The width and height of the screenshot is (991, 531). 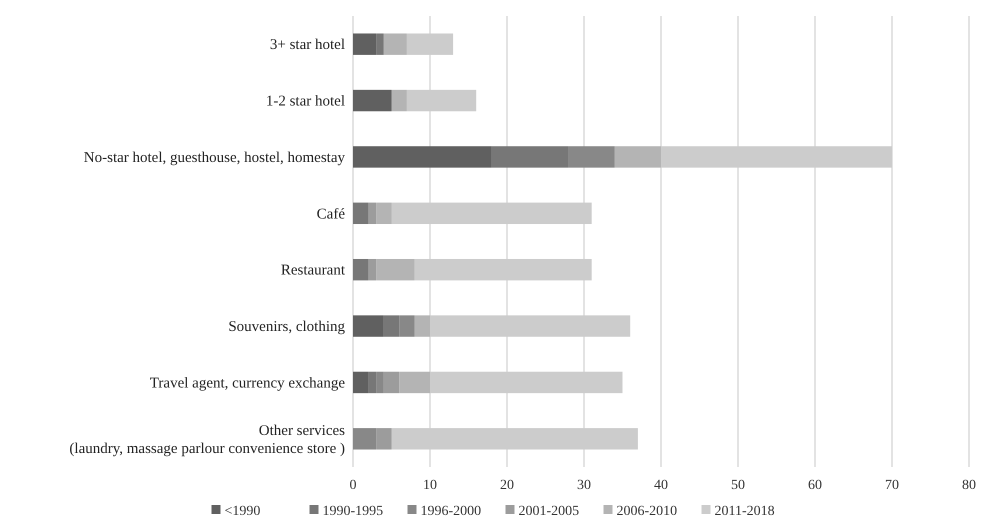 What do you see at coordinates (738, 485) in the screenshot?
I see `x-tick-label: 50` at bounding box center [738, 485].